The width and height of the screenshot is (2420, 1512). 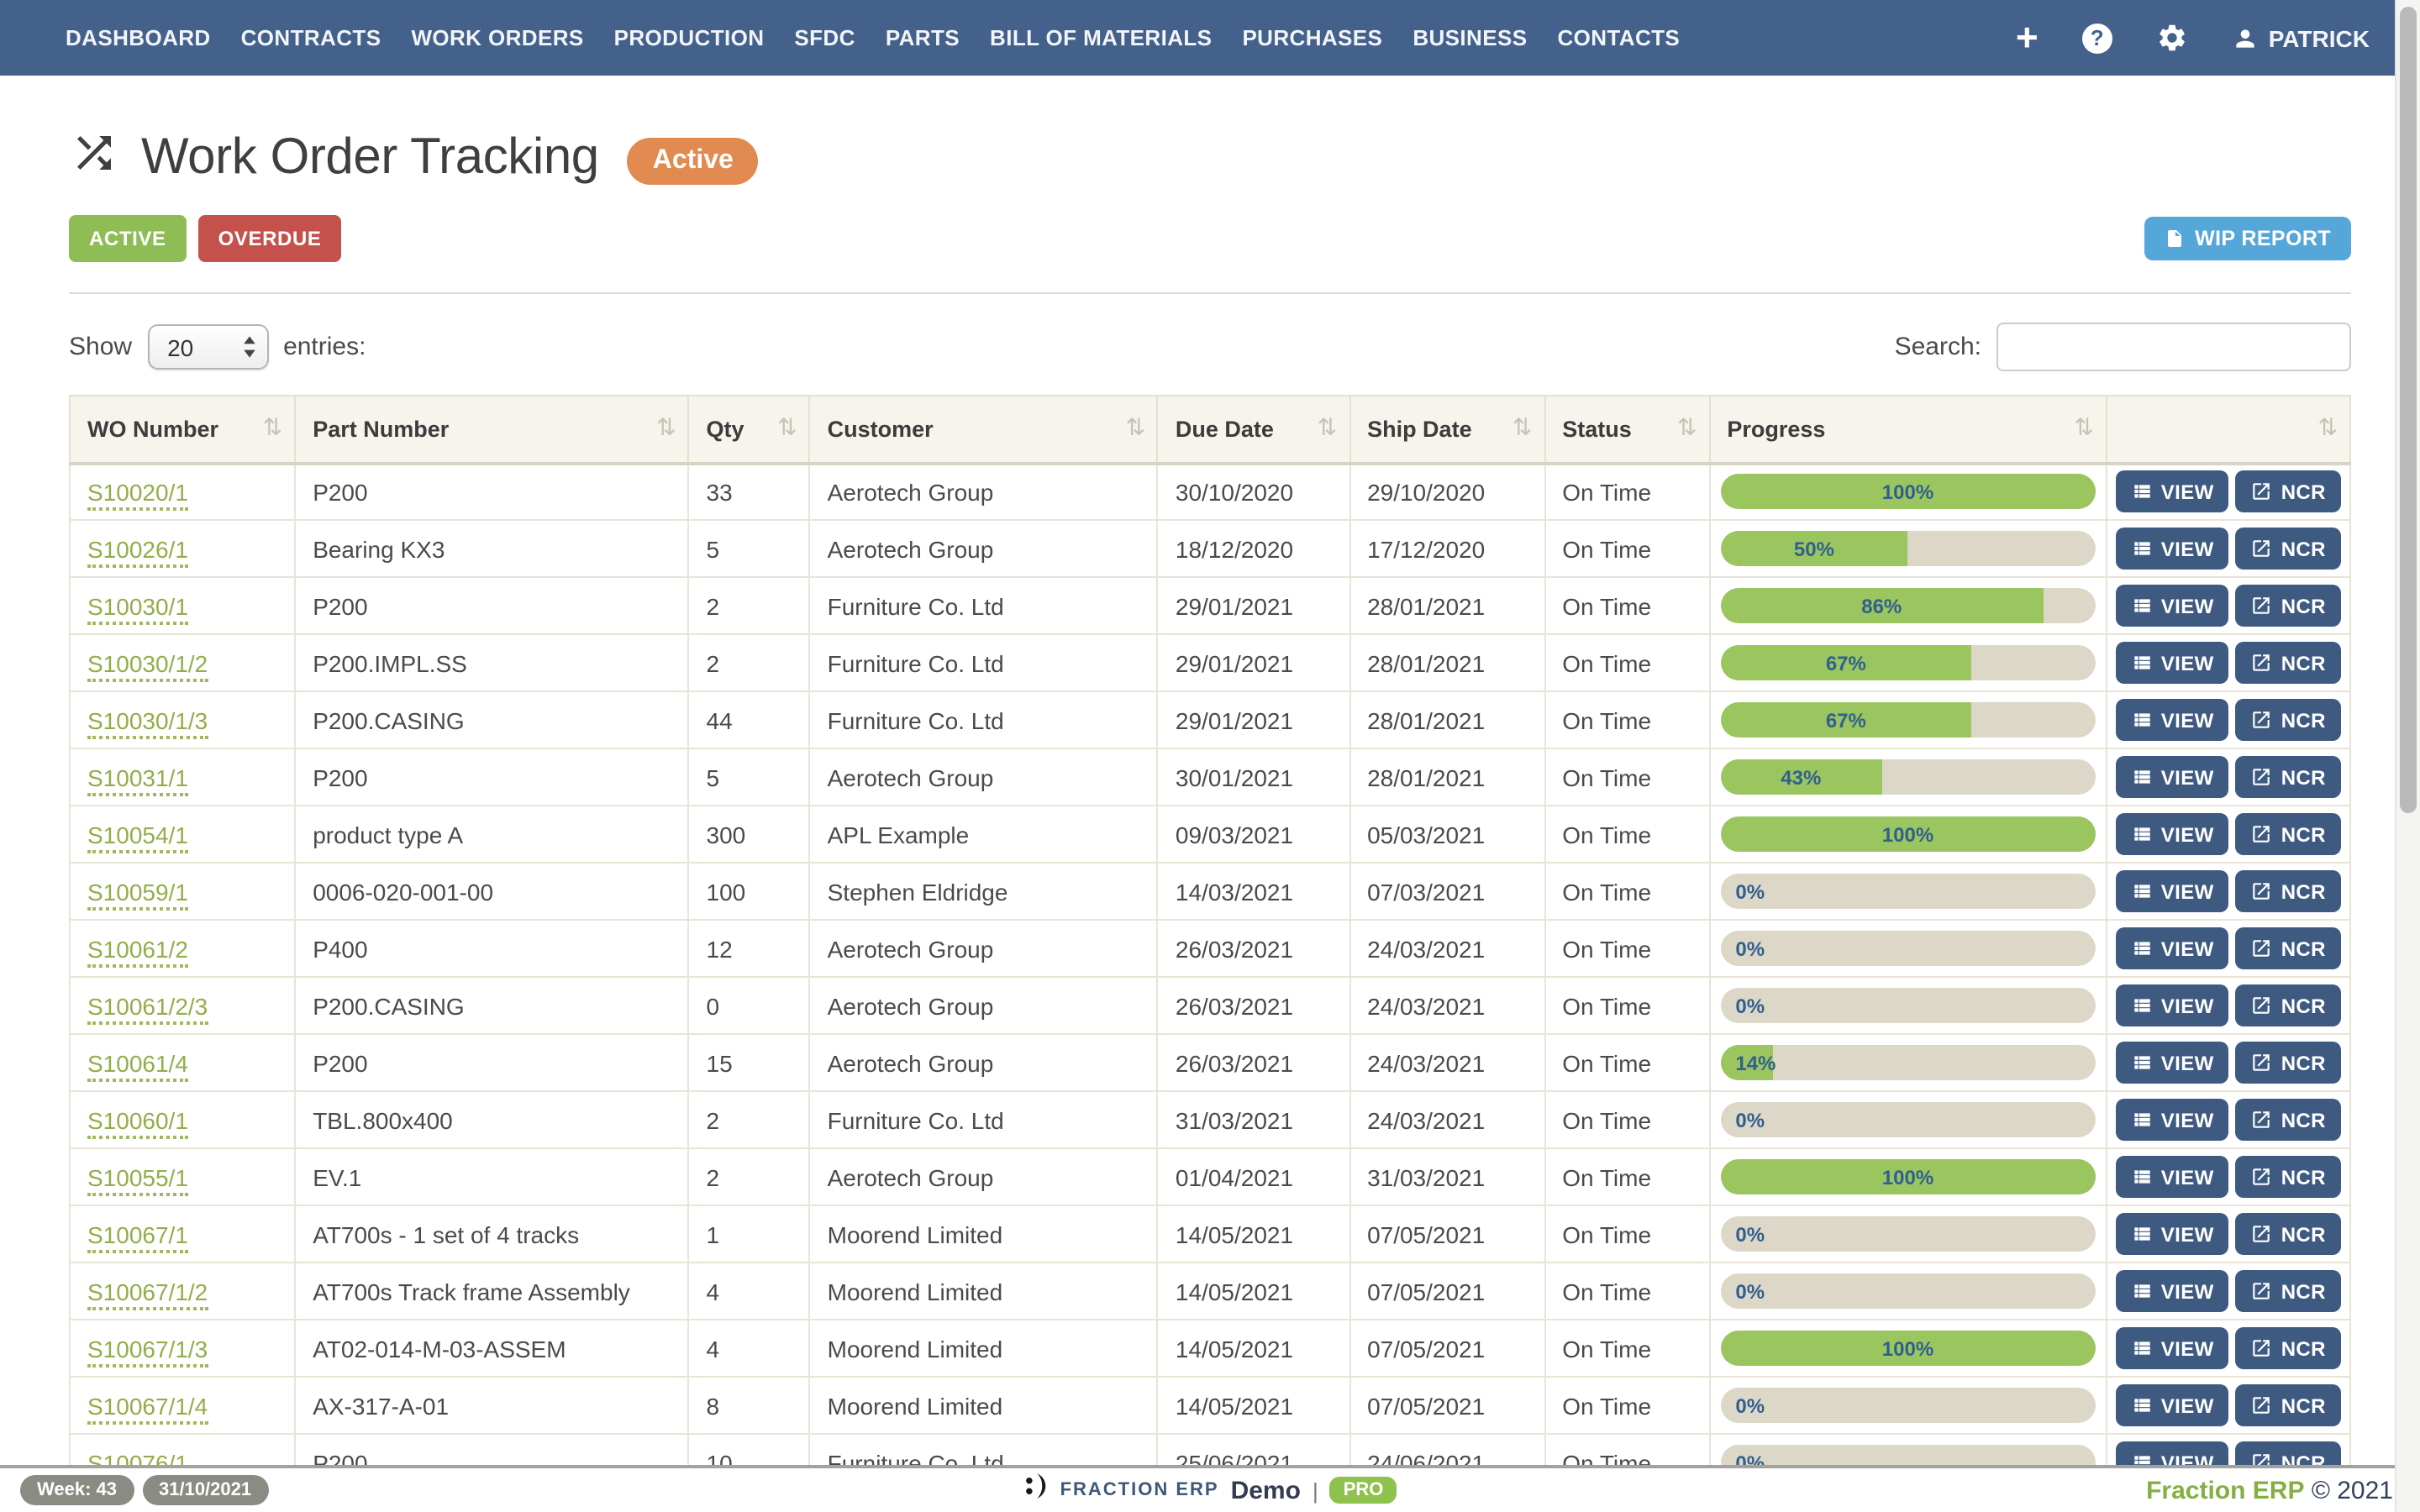 I want to click on column-header-progress: Progress ⇅, so click(x=1908, y=430).